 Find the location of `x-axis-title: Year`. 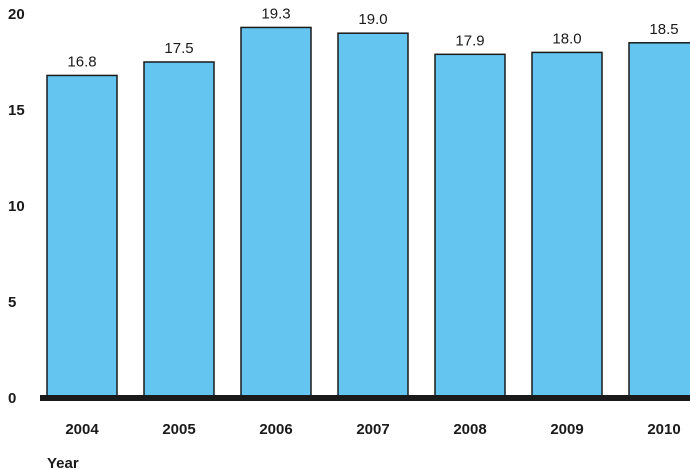

x-axis-title: Year is located at coordinates (63, 462).